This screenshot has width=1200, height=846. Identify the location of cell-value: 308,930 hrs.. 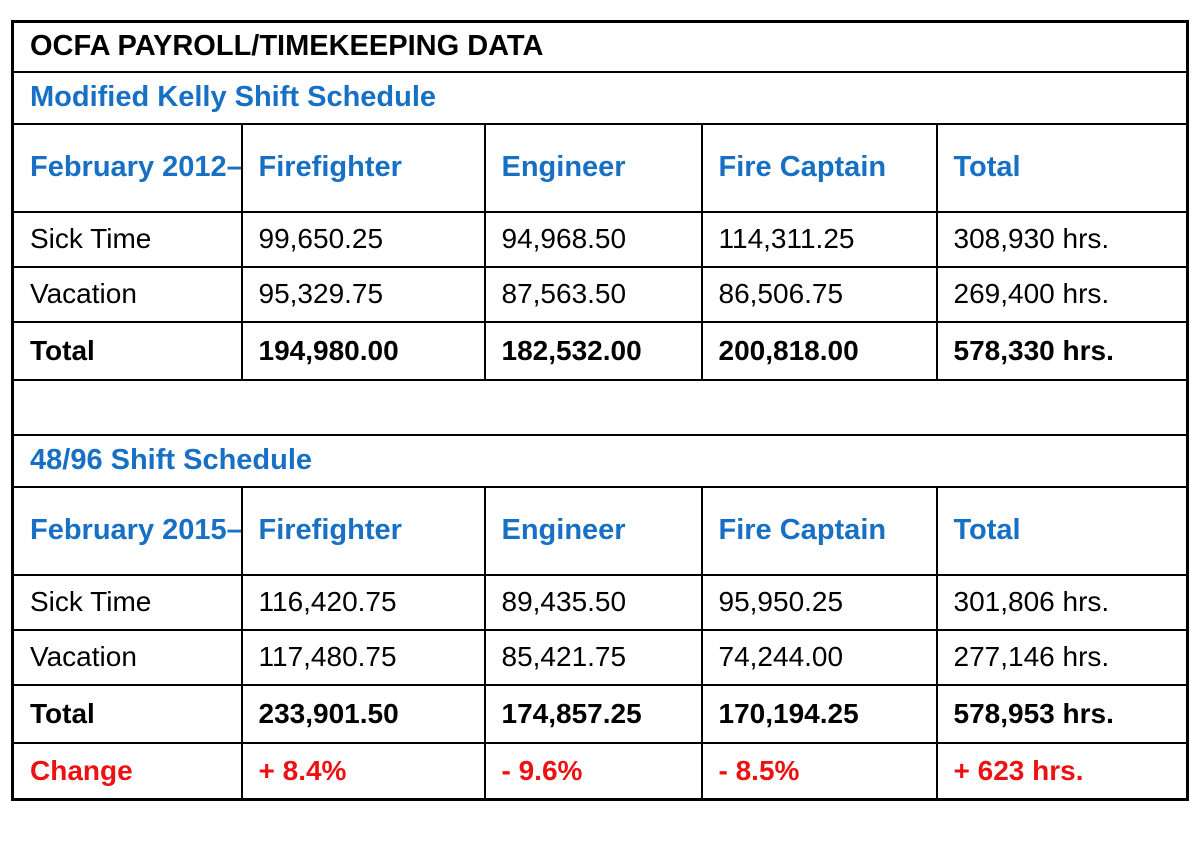
(1062, 239).